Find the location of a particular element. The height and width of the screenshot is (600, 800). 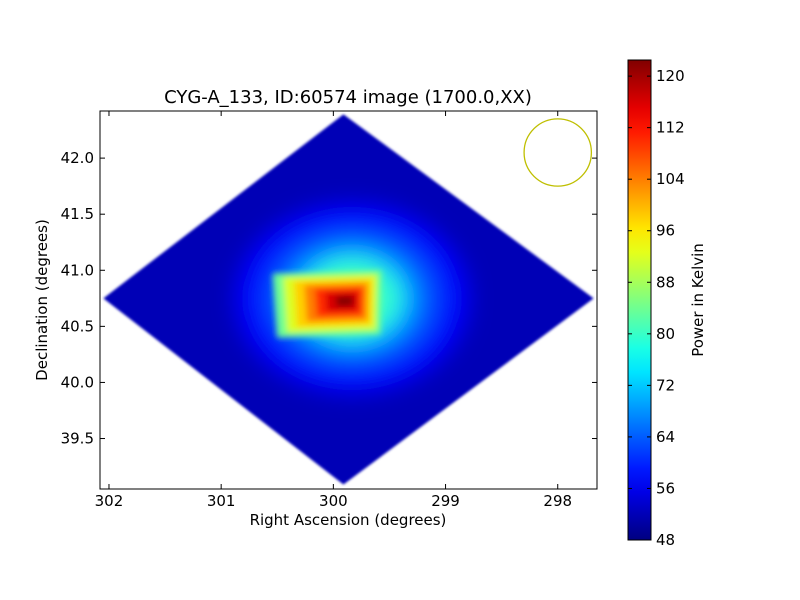

x-tick-label: 299 is located at coordinates (445, 501).